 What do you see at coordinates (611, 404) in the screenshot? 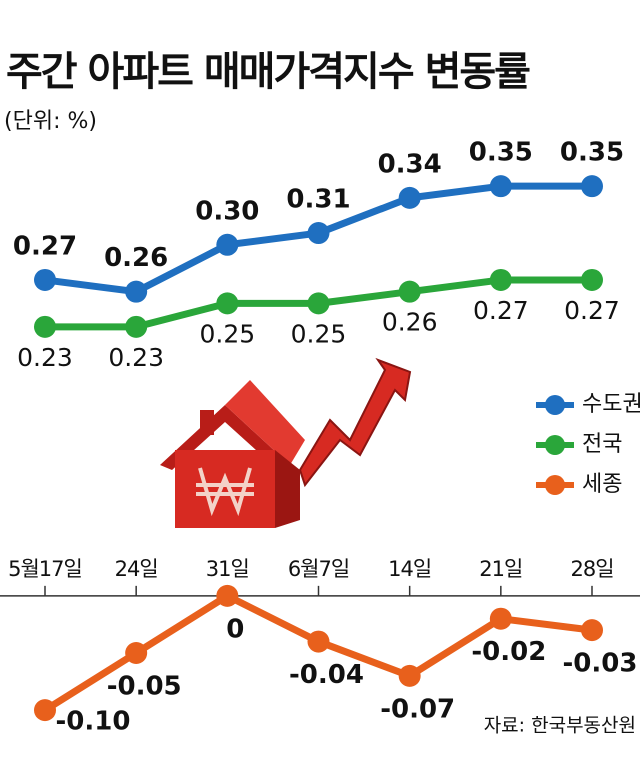
I see `legend-label: 수도권` at bounding box center [611, 404].